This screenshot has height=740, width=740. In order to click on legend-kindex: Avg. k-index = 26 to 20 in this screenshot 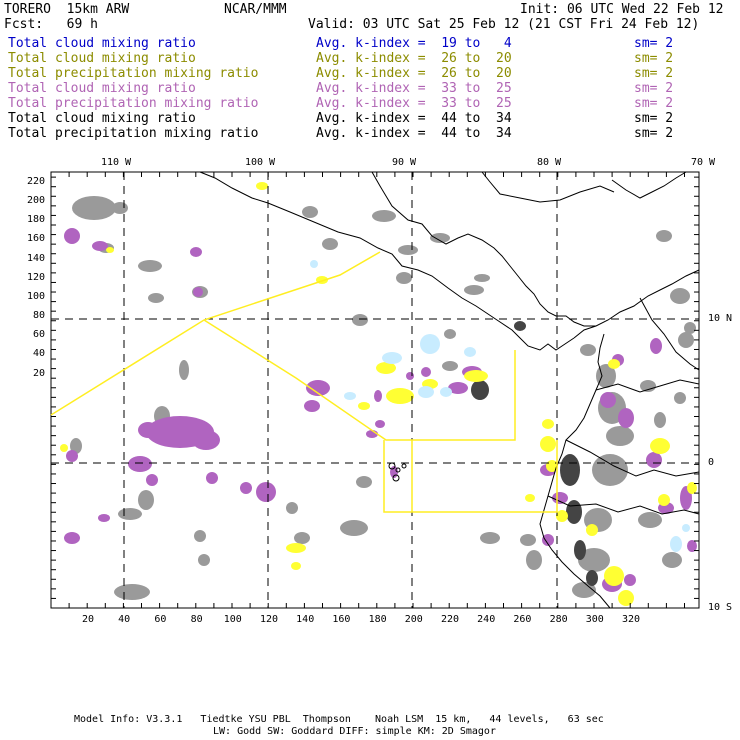, I will do `click(414, 58)`.